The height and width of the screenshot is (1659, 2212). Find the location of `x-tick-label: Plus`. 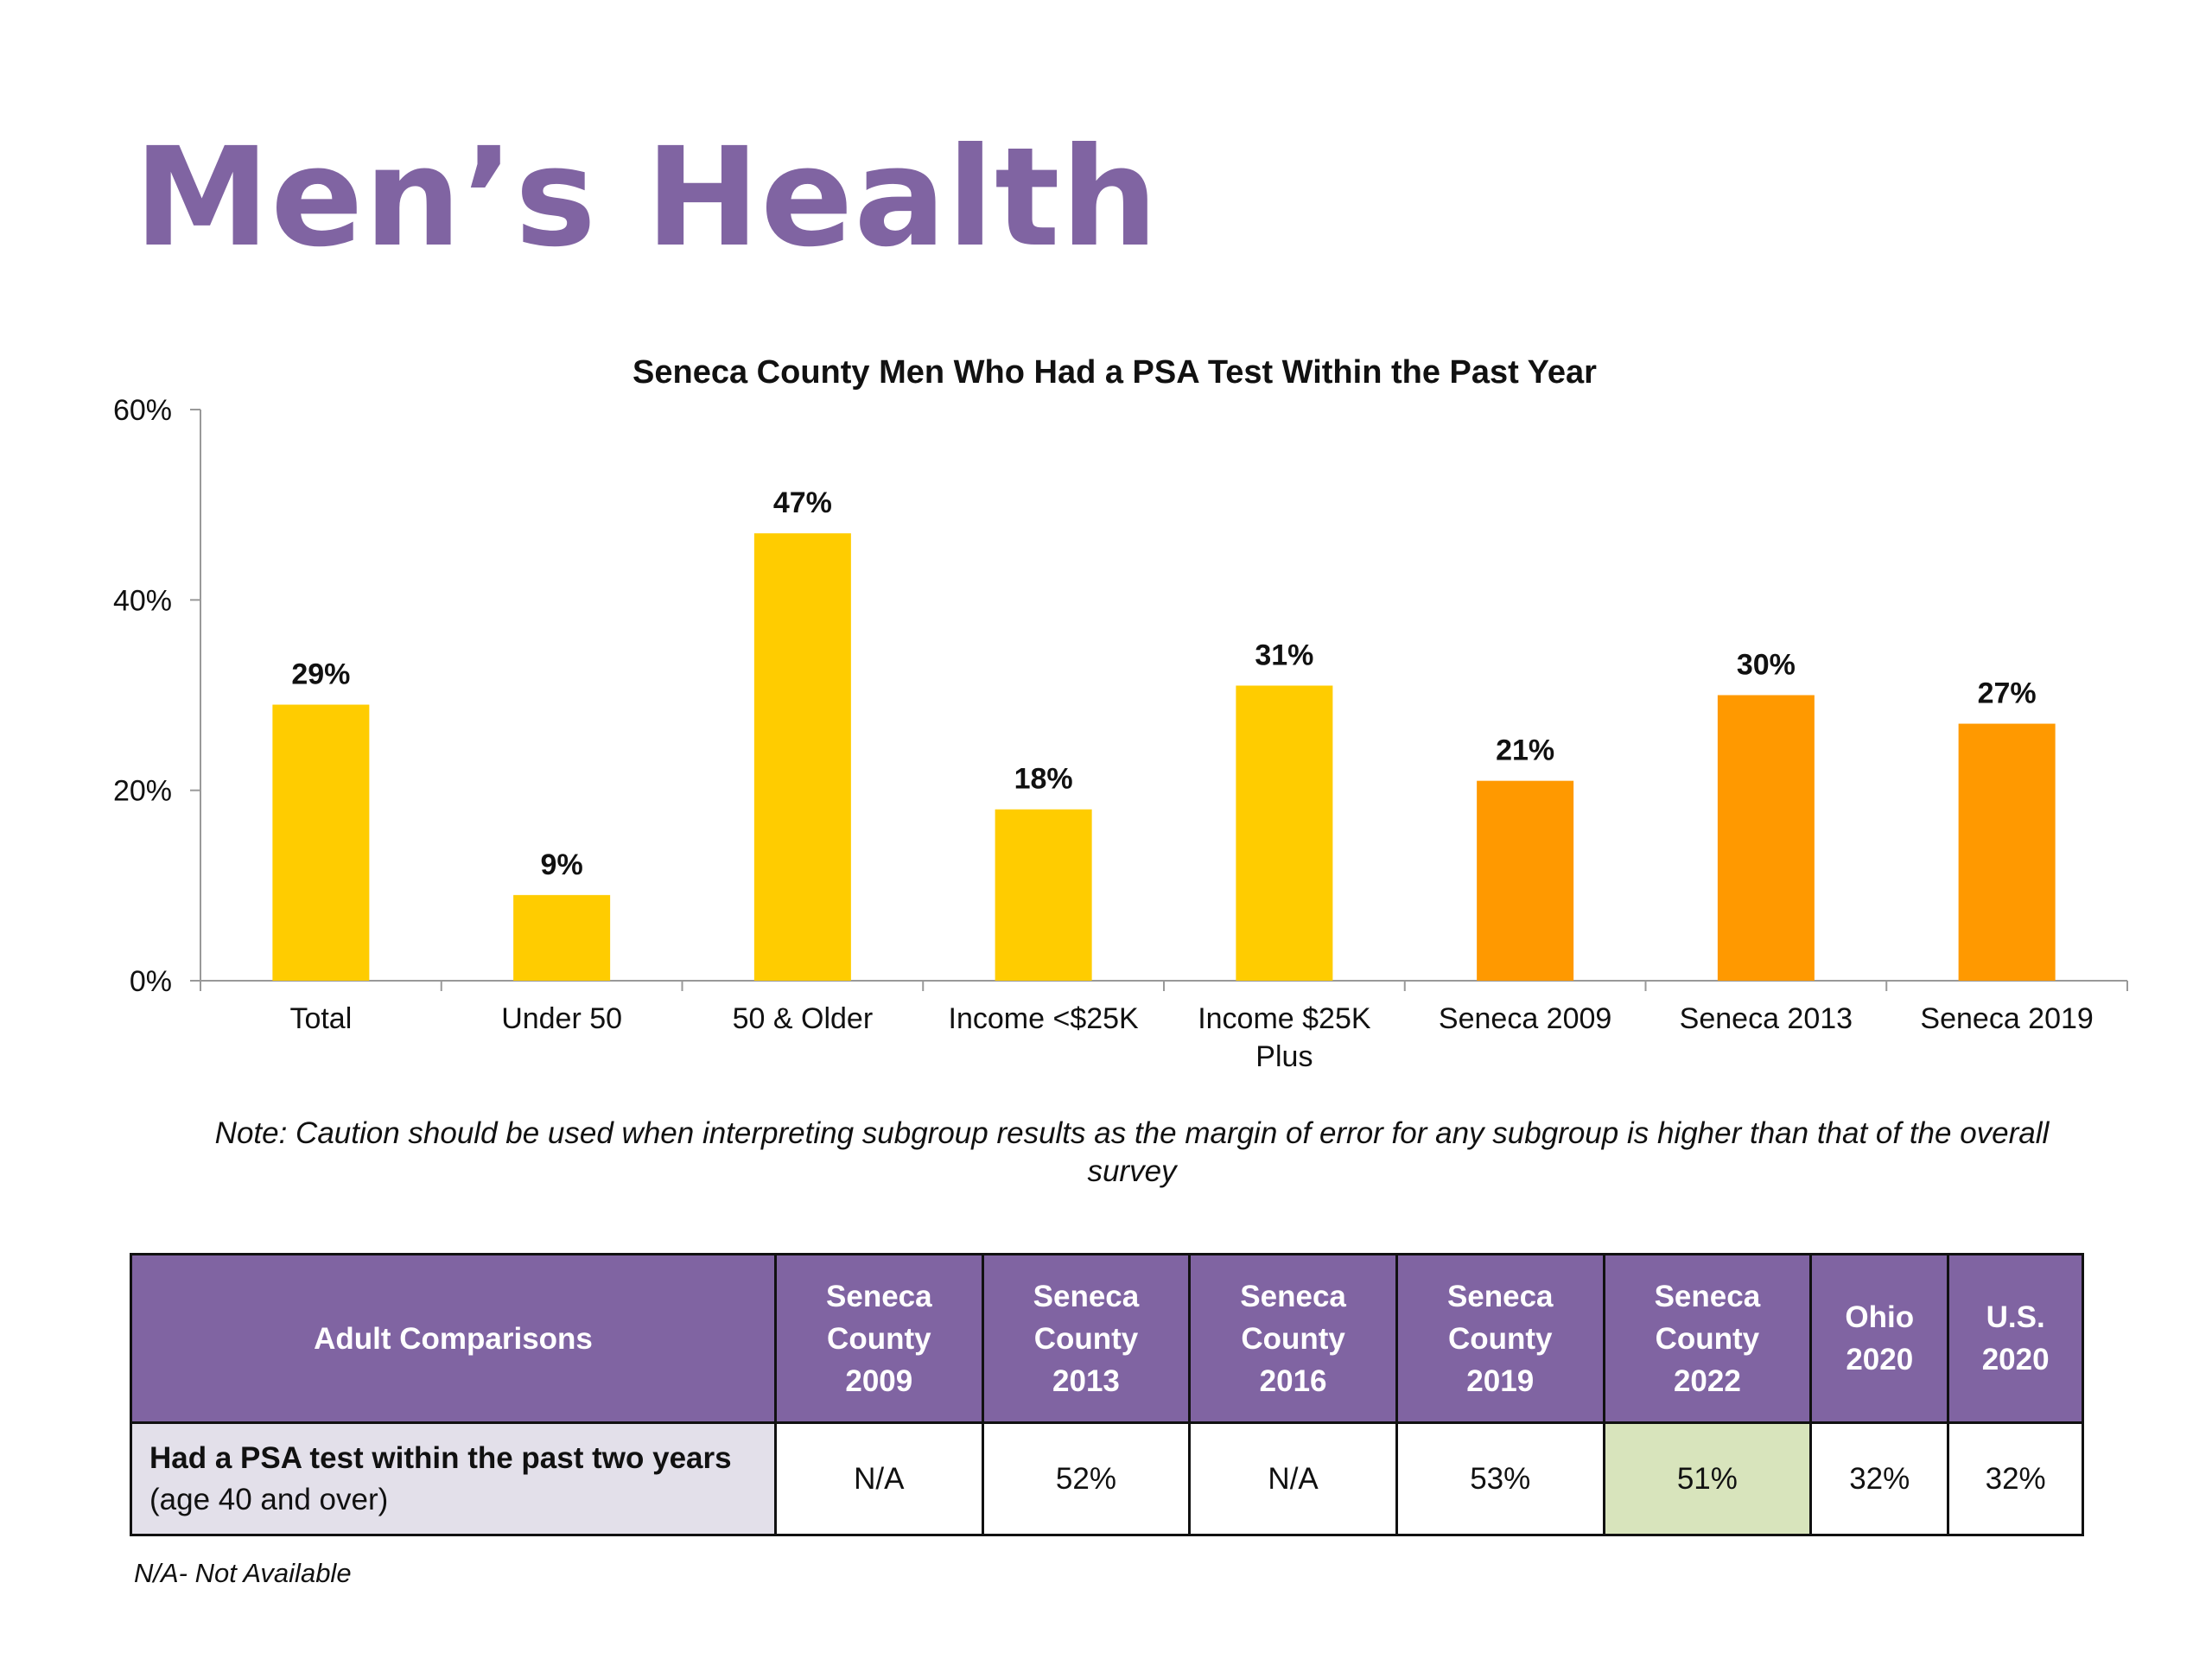

x-tick-label: Plus is located at coordinates (1284, 1056).